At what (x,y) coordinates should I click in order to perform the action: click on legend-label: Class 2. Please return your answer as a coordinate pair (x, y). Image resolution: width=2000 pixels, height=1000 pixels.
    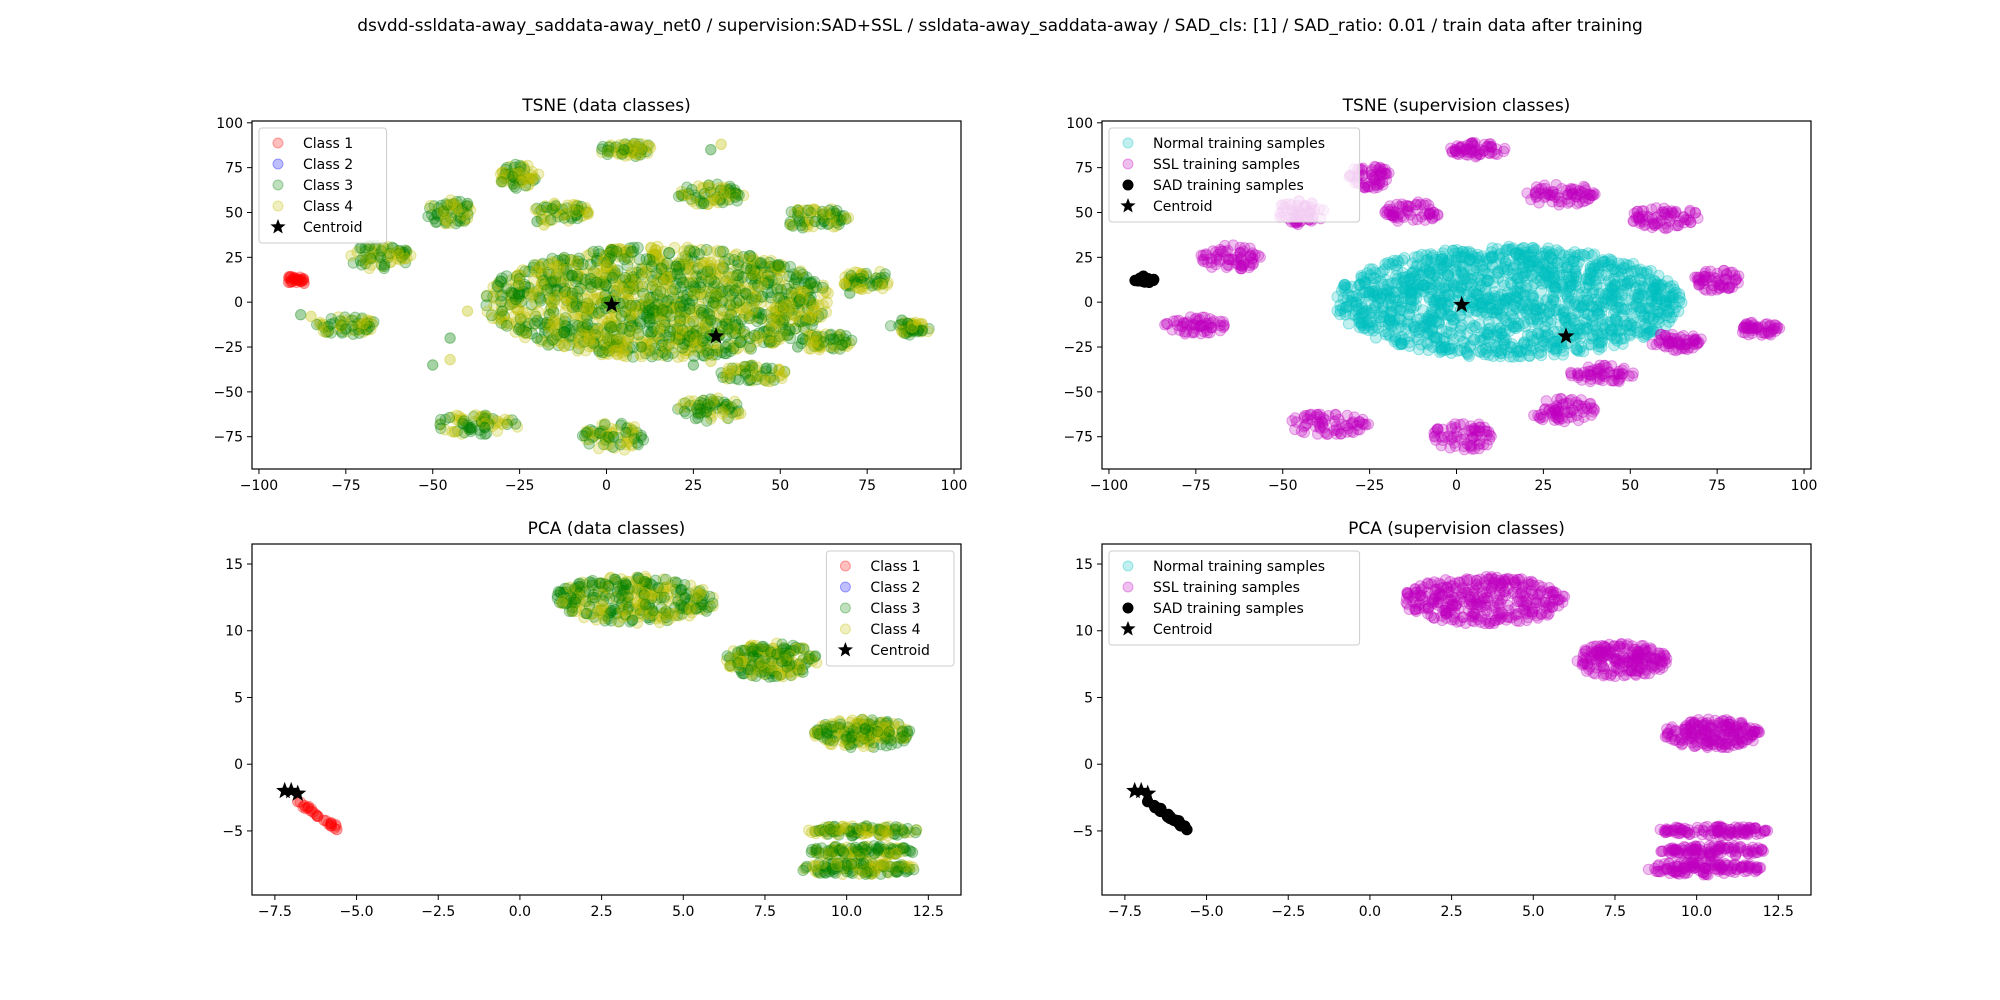
    Looking at the image, I should click on (328, 165).